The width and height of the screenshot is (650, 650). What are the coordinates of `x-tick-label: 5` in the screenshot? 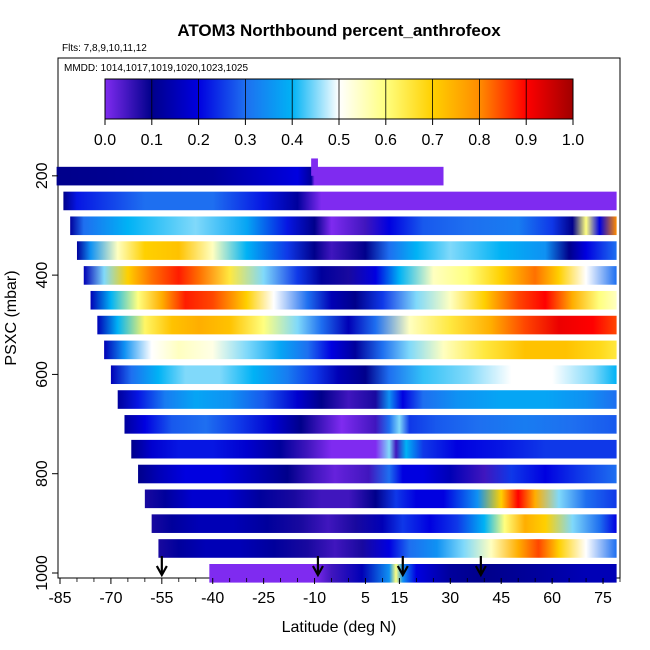 It's located at (365, 598).